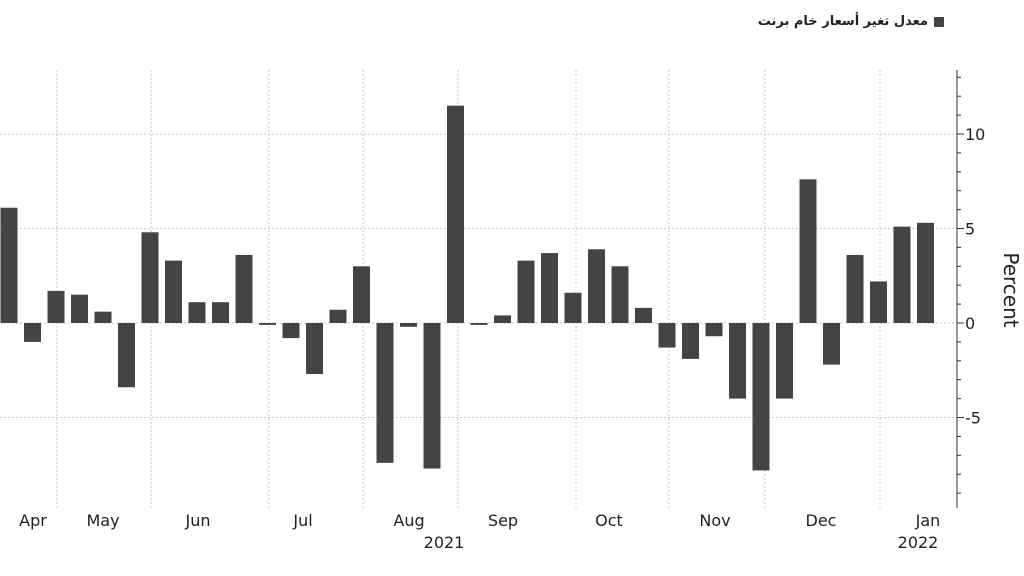 The image size is (1024, 576). What do you see at coordinates (1011, 289) in the screenshot?
I see `y-axis-title: Percent` at bounding box center [1011, 289].